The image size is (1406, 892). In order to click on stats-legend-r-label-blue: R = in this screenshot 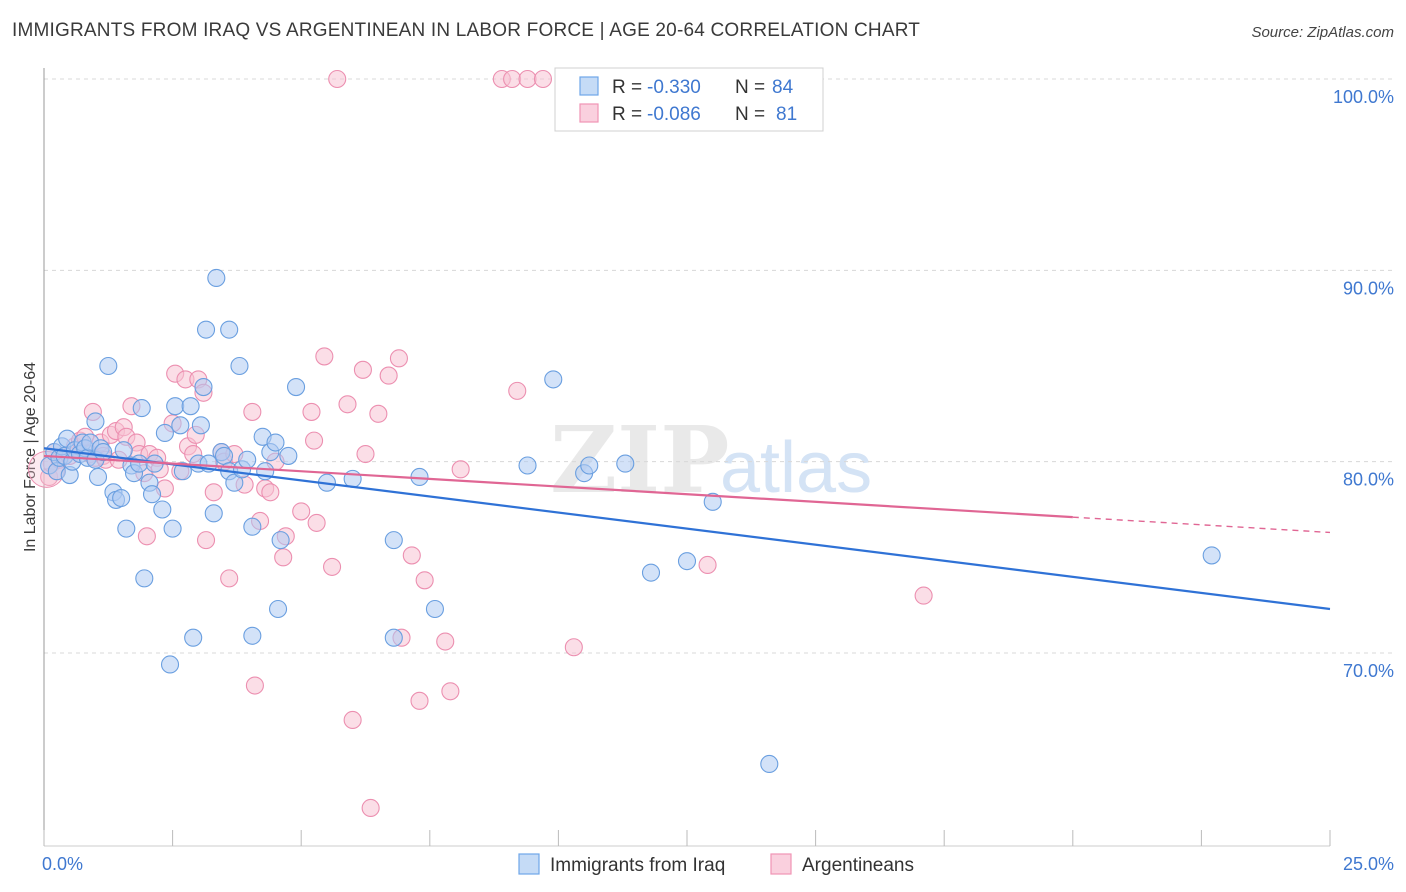, I will do `click(627, 87)`.